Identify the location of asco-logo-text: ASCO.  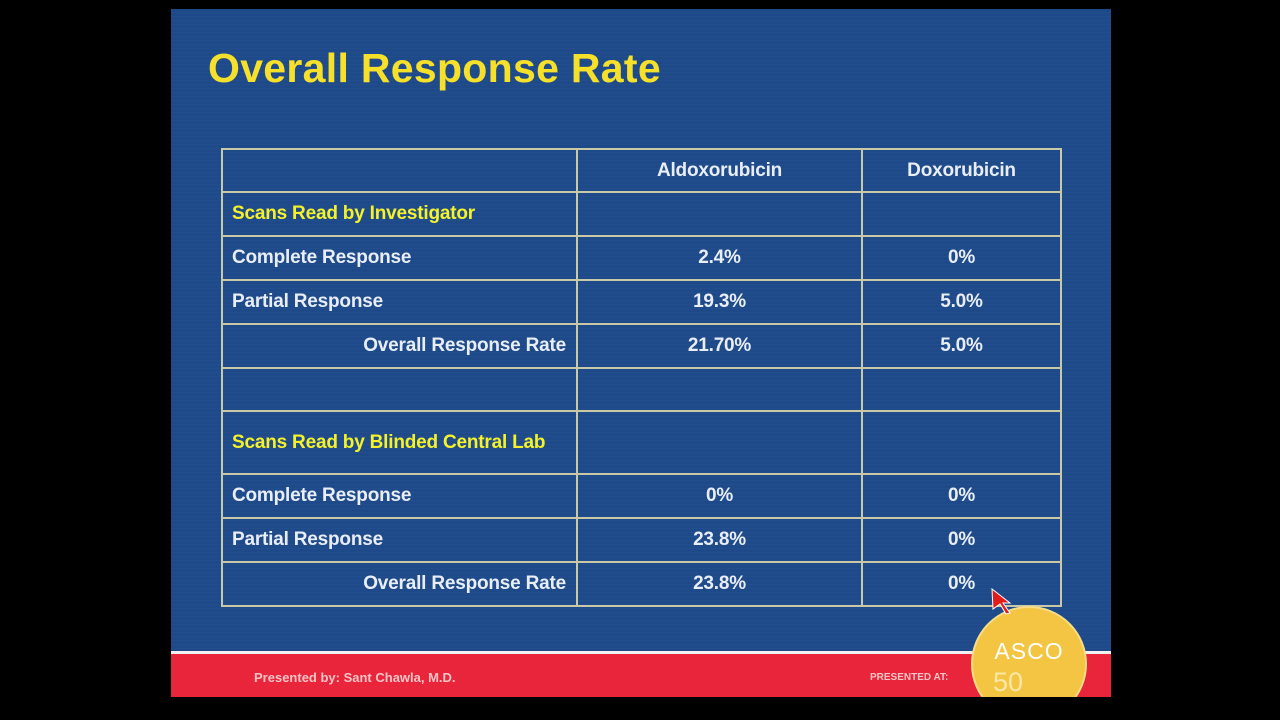
(1029, 651).